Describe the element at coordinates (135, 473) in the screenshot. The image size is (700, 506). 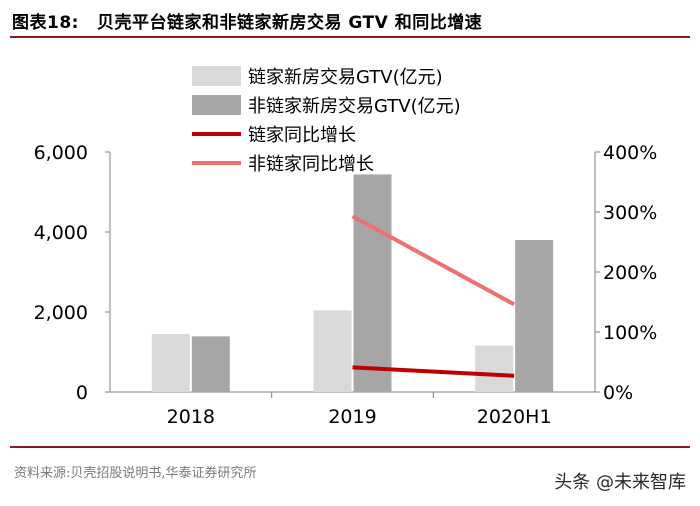
I see `source-note: 资料来源:贝壳招股说明书,华泰证券研究所` at that location.